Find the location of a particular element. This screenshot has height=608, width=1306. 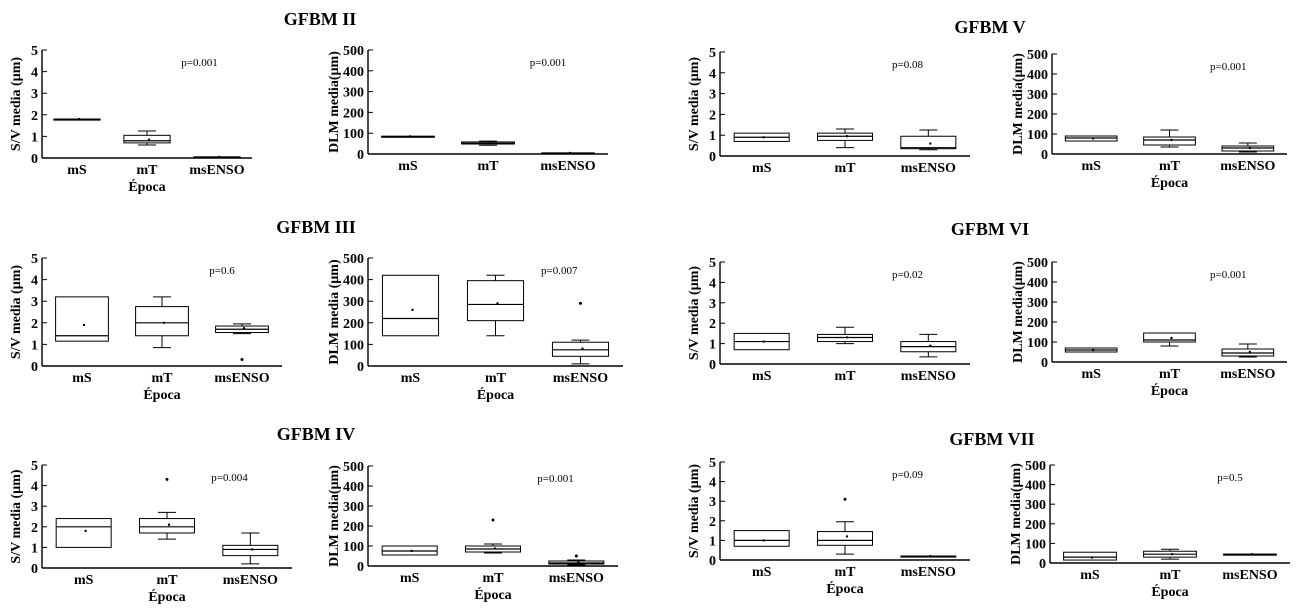

p-value-label: p=0.6 is located at coordinates (222, 271).